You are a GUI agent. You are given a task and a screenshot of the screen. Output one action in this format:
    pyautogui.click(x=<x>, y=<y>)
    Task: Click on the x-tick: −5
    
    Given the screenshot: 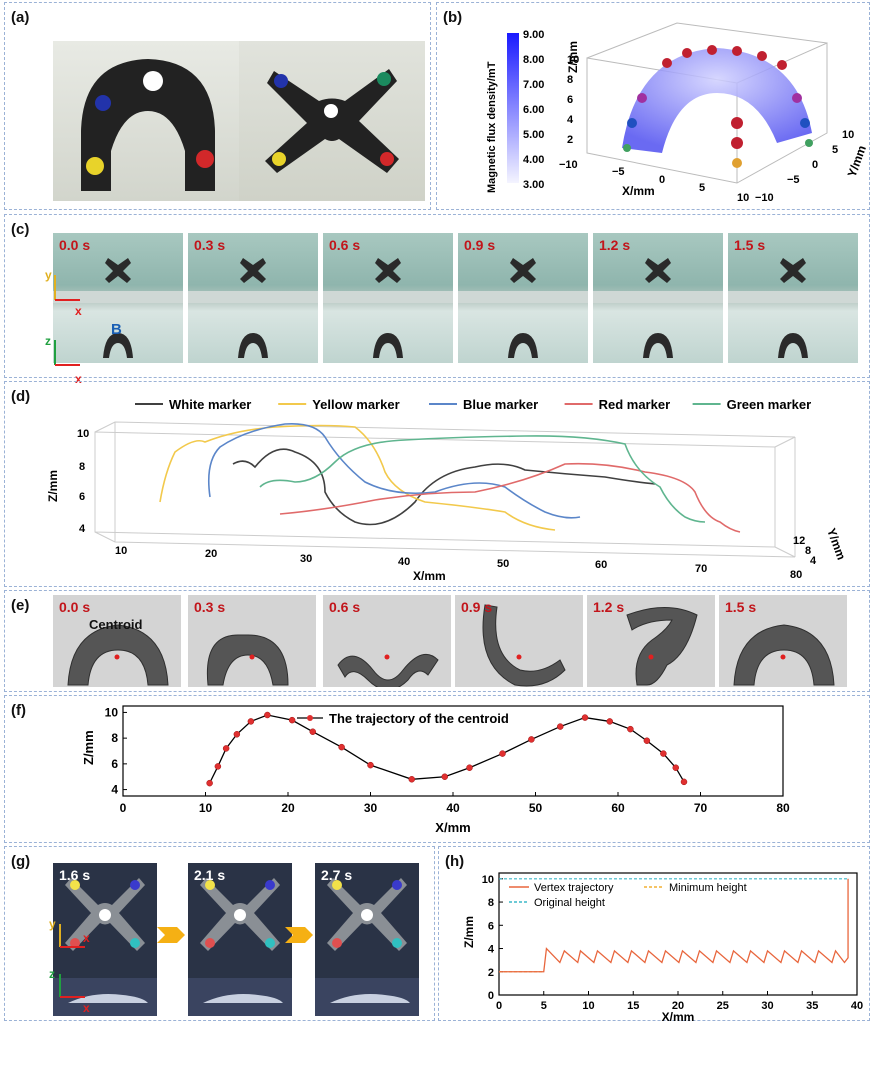 What is the action you would take?
    pyautogui.click(x=618, y=172)
    